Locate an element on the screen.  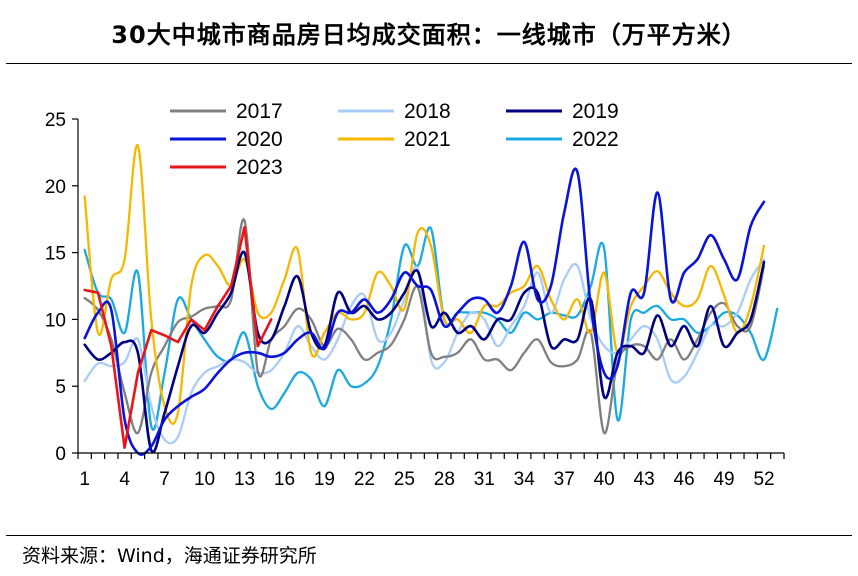
x-tick-label: 43 is located at coordinates (644, 479).